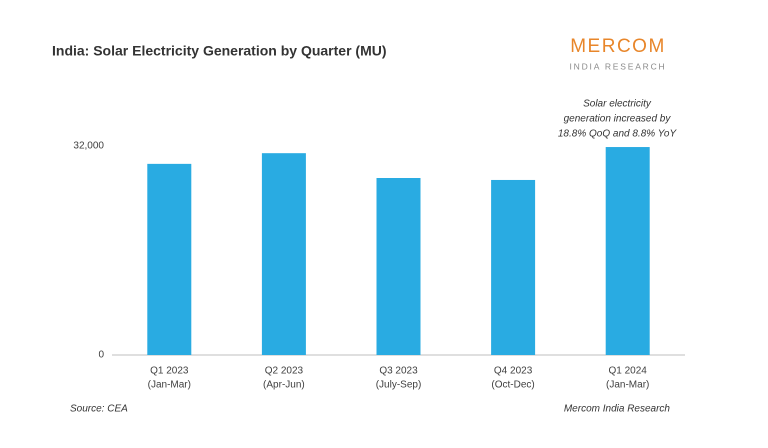  Describe the element at coordinates (284, 385) in the screenshot. I see `x-tick-period: (Apr-Jun)` at that location.